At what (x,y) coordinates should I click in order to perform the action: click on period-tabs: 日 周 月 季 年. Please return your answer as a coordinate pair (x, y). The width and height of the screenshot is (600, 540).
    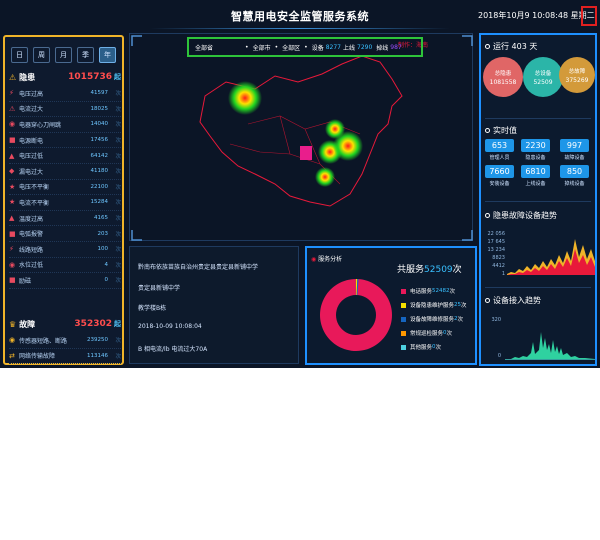
    Looking at the image, I should click on (63, 55).